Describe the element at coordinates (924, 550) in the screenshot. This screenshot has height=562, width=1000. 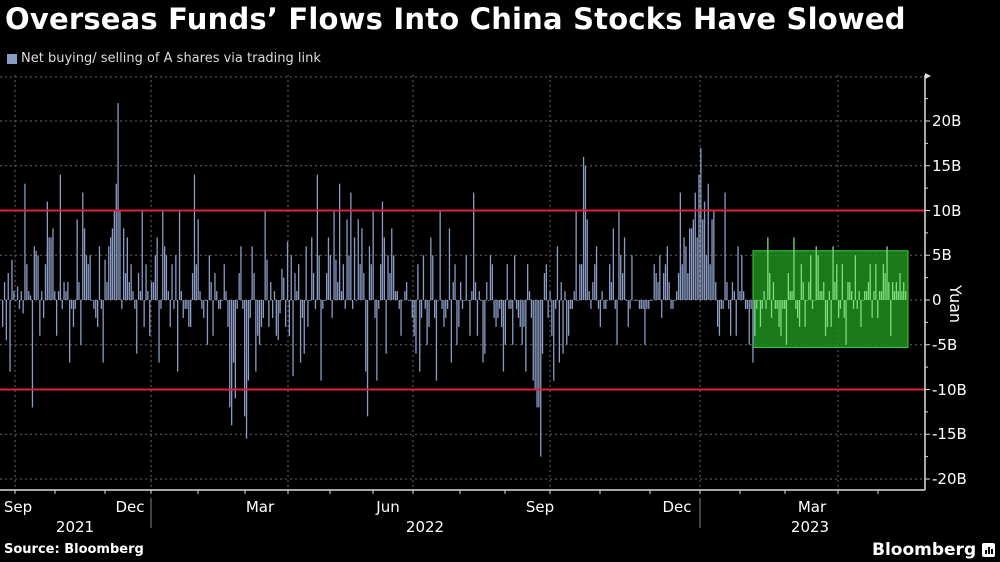
I see `brand-name: Bloomberg` at that location.